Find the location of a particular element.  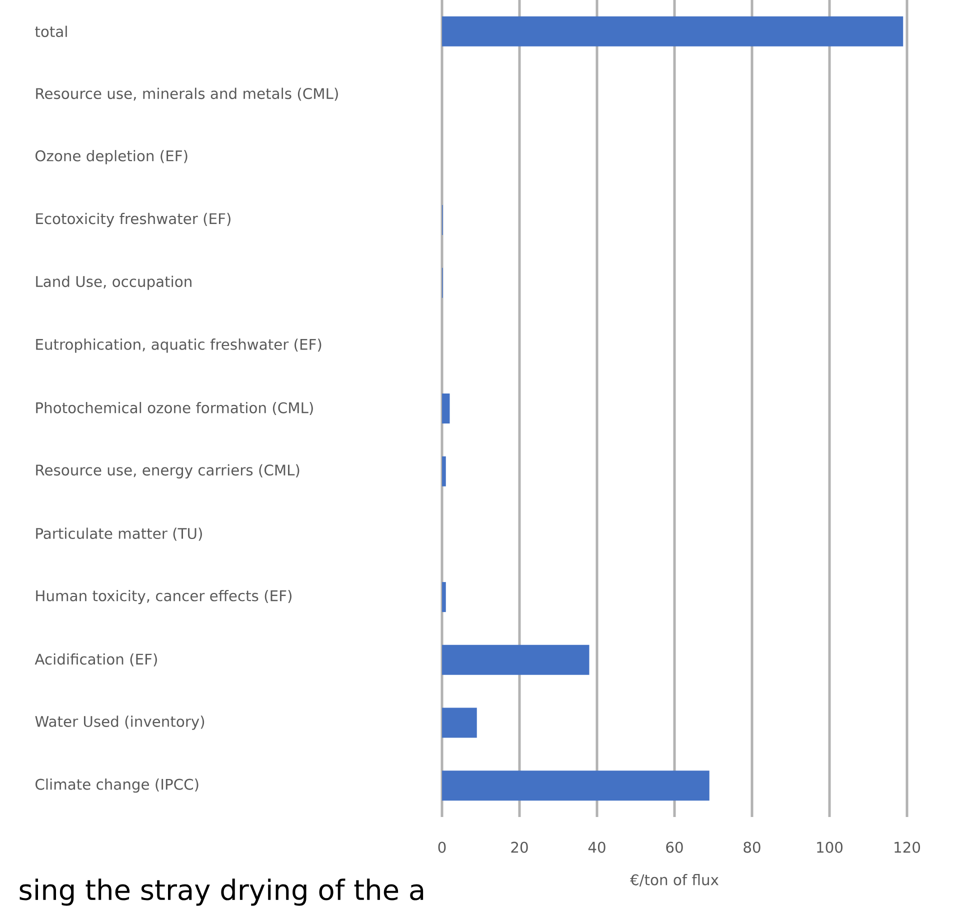

x-tick-label: 60 is located at coordinates (674, 847).